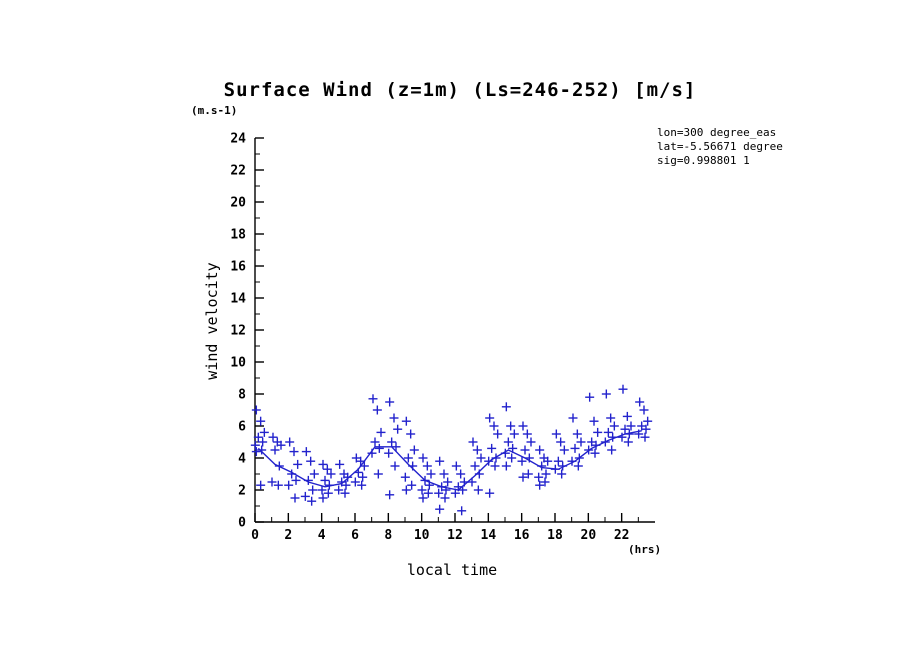 The width and height of the screenshot is (904, 654). What do you see at coordinates (242, 491) in the screenshot?
I see `y-tick-label: 2` at bounding box center [242, 491].